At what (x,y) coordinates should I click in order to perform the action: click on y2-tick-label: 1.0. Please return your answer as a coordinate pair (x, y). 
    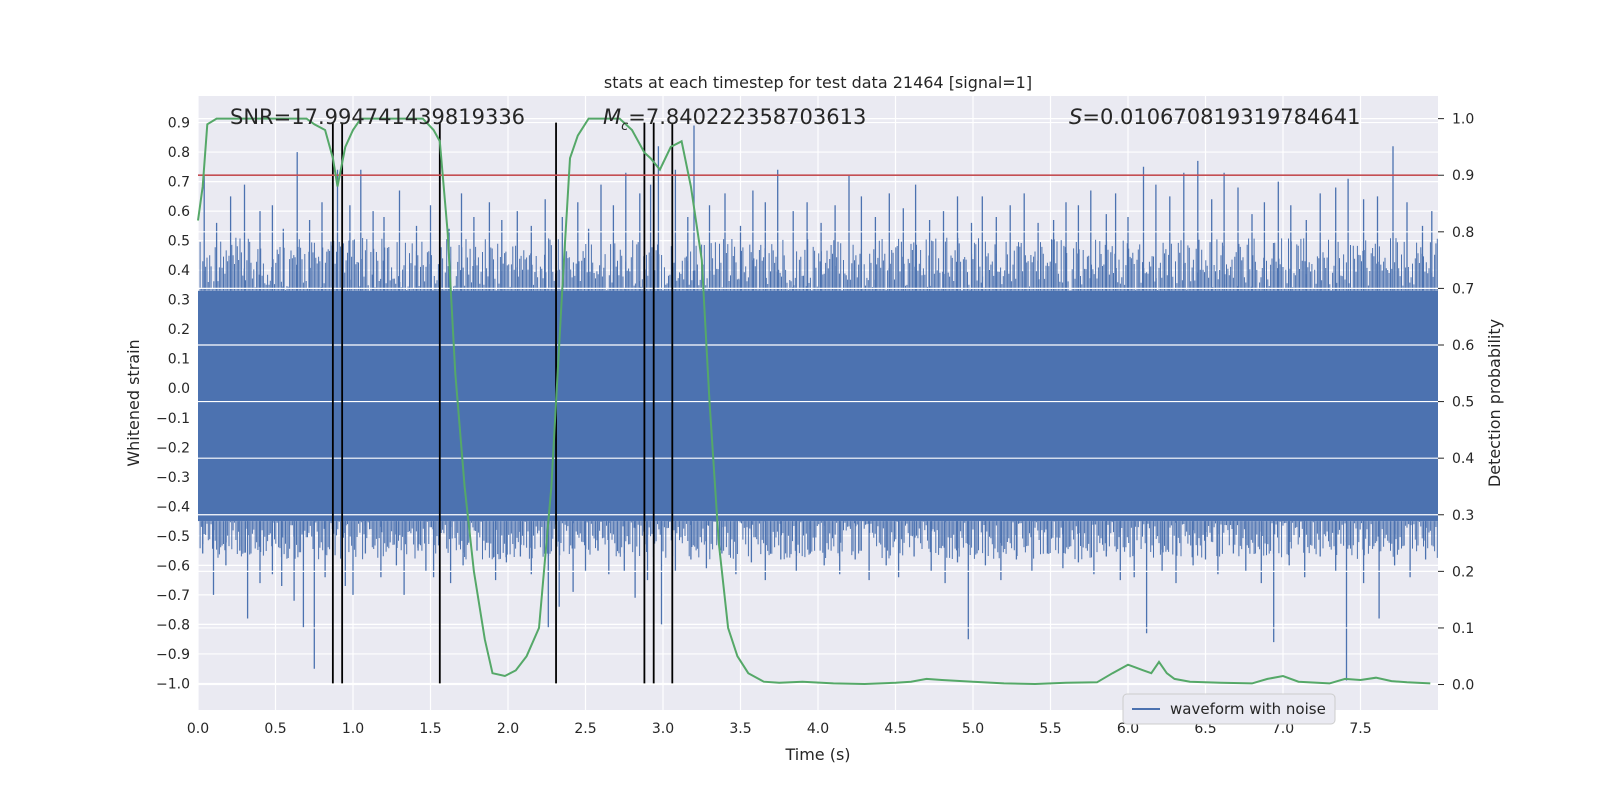
    Looking at the image, I should click on (1463, 120).